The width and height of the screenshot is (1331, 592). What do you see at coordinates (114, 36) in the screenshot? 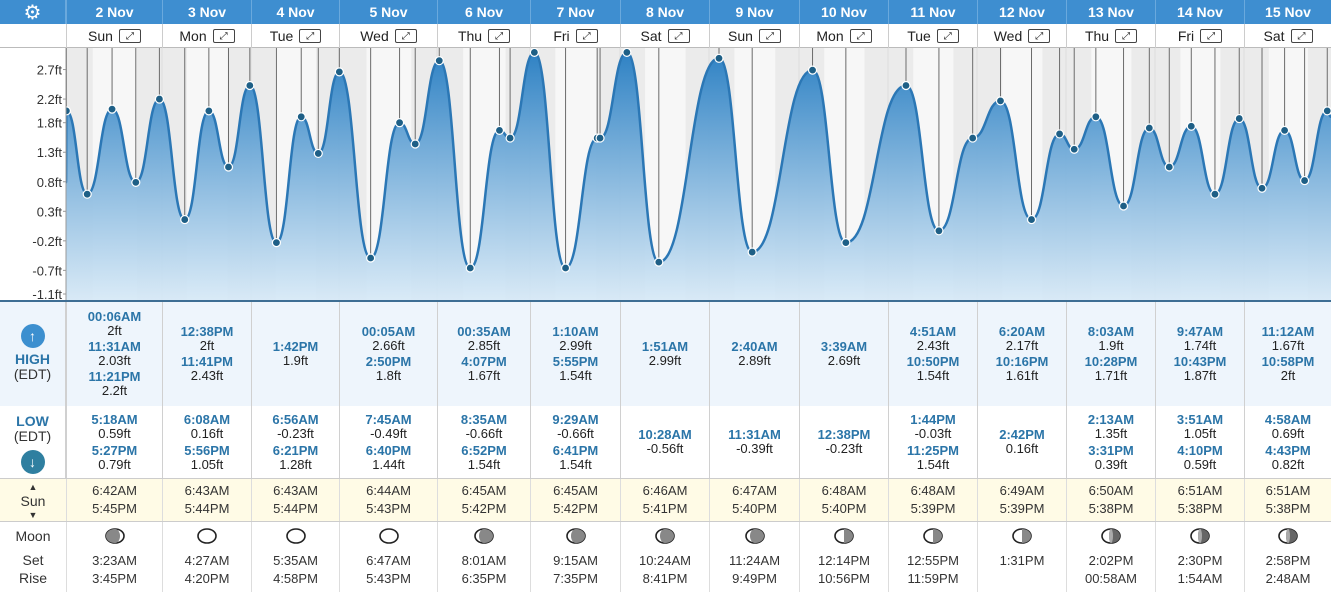
I see `weekday-cell: Sun ⤢` at bounding box center [114, 36].